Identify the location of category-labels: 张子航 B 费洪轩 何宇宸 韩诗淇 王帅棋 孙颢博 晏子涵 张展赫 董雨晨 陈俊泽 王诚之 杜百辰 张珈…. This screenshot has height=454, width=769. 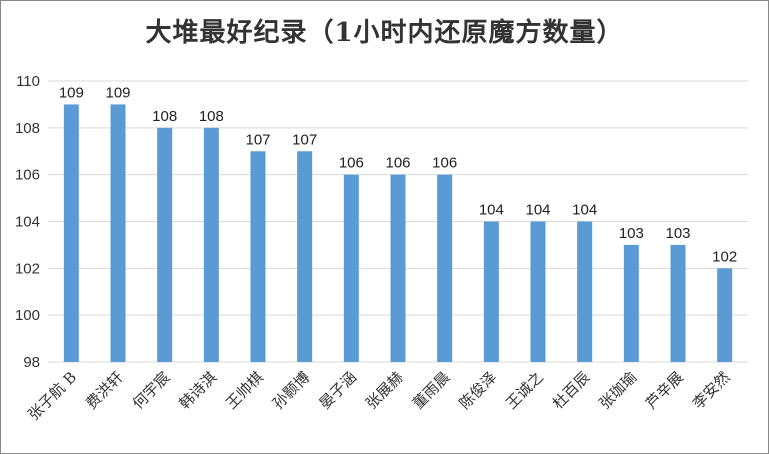
(378, 396).